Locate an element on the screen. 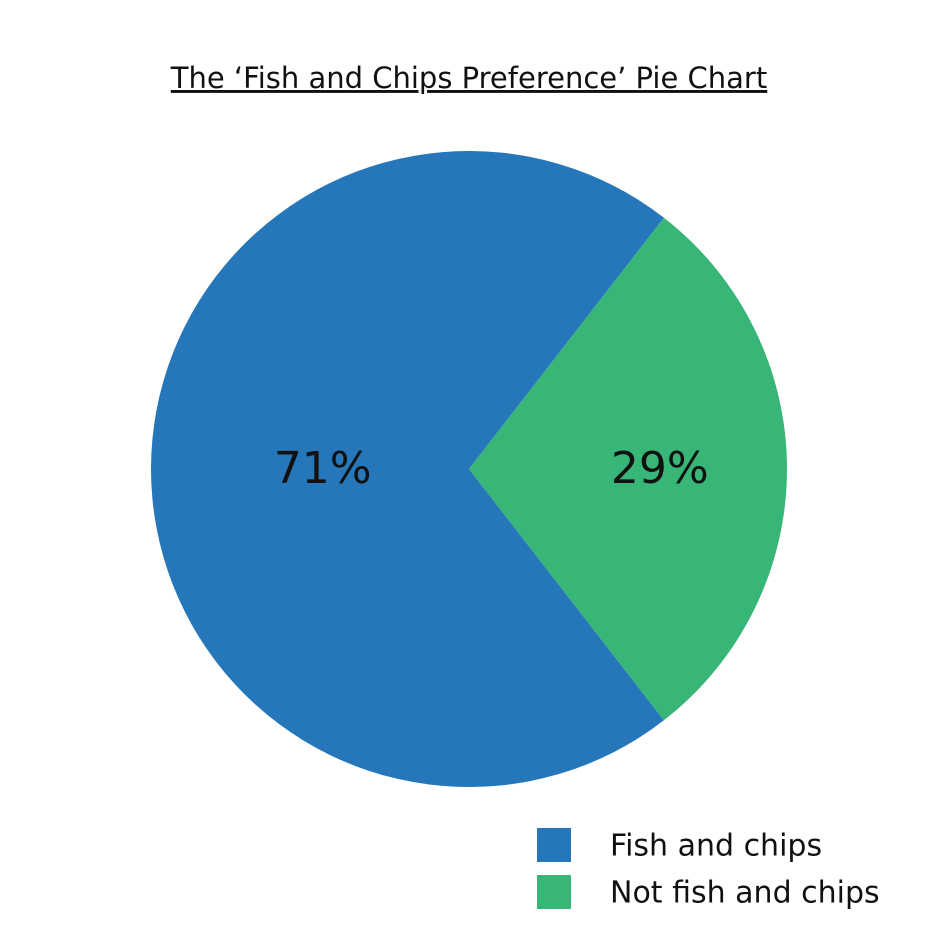  legend-label: Fish and chips is located at coordinates (716, 846).